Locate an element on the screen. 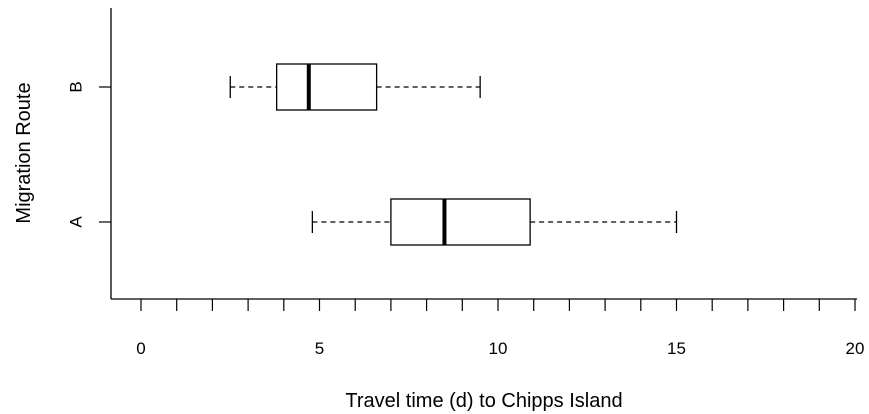 The image size is (869, 414). x-tick-label: 15 is located at coordinates (676, 348).